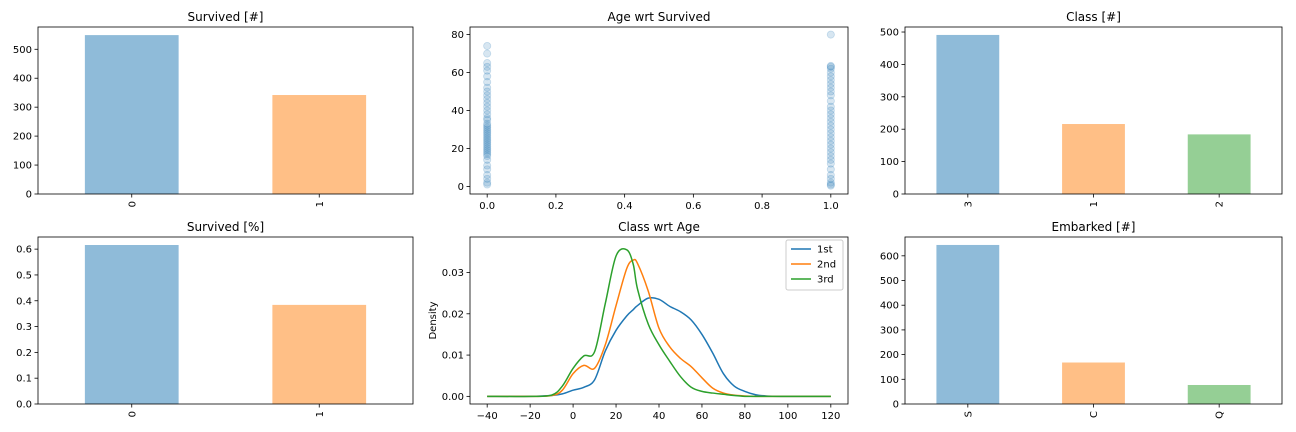  I want to click on y-tick-label: 60, so click(457, 73).